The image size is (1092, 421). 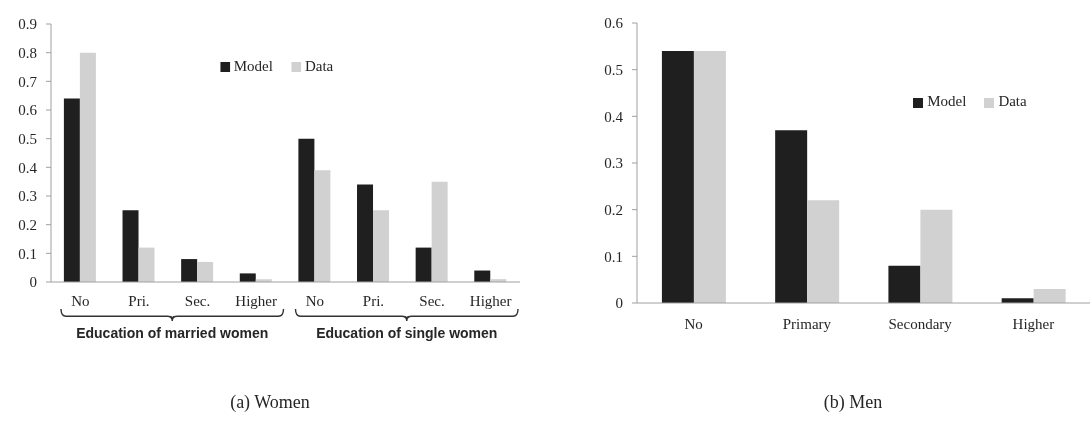 What do you see at coordinates (270, 402) in the screenshot?
I see `text: (a) Women` at bounding box center [270, 402].